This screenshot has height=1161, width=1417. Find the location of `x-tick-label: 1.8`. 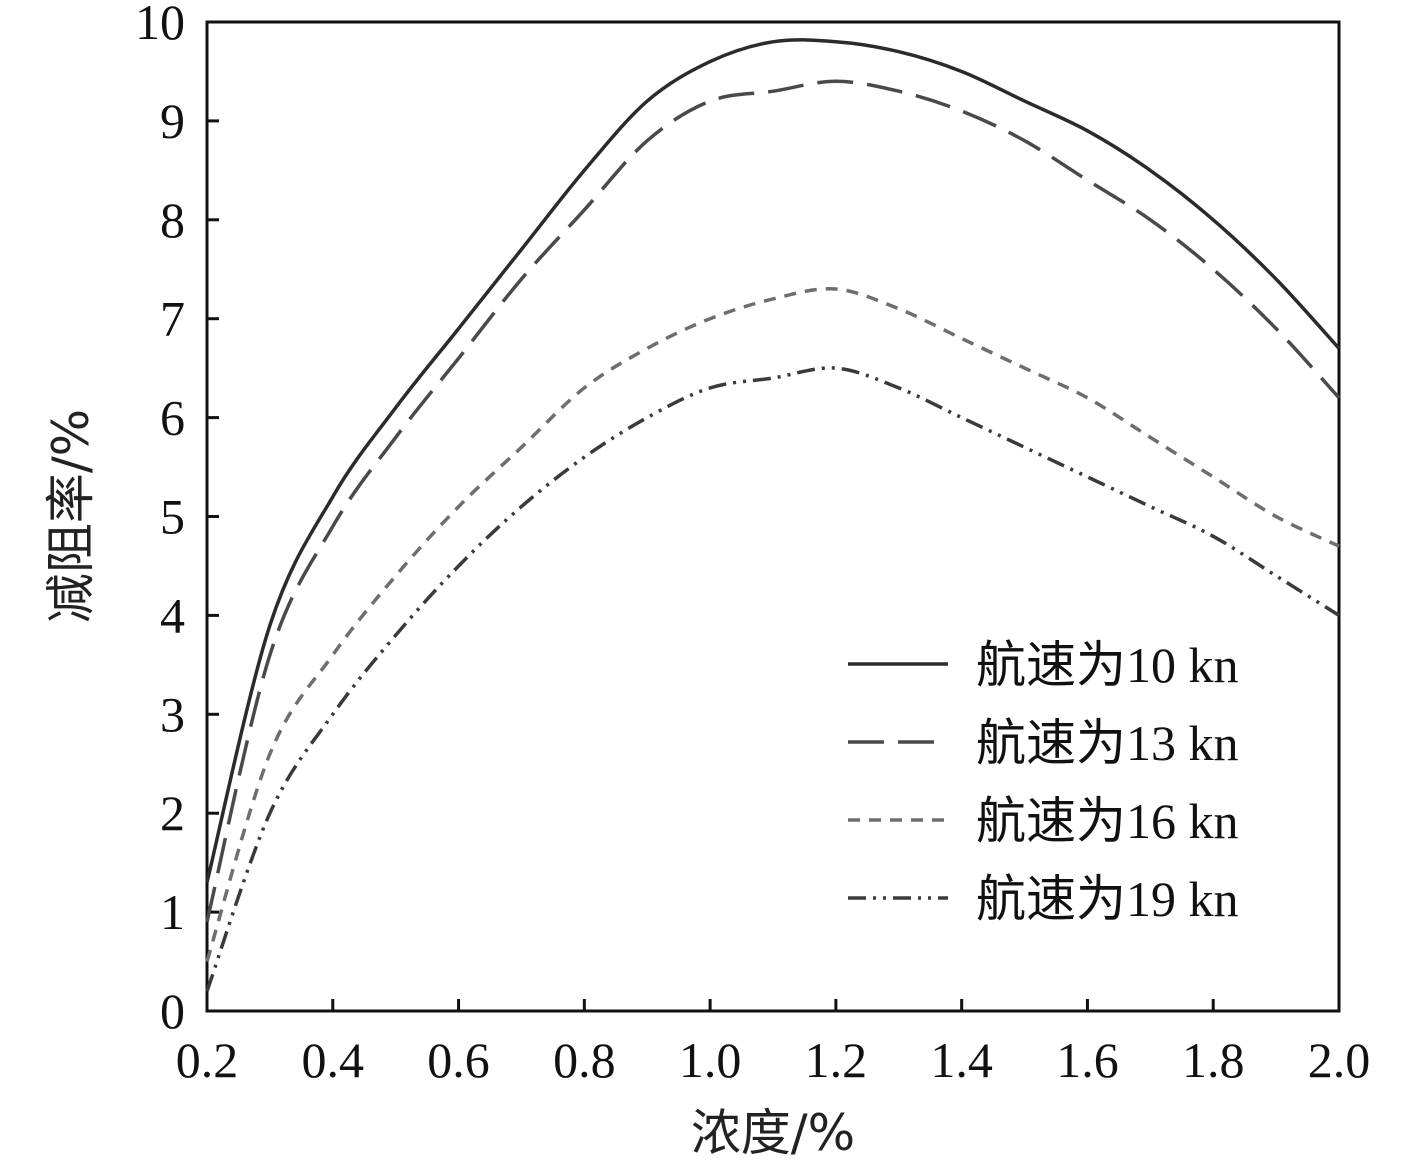

x-tick-label: 1.8 is located at coordinates (1213, 1060).